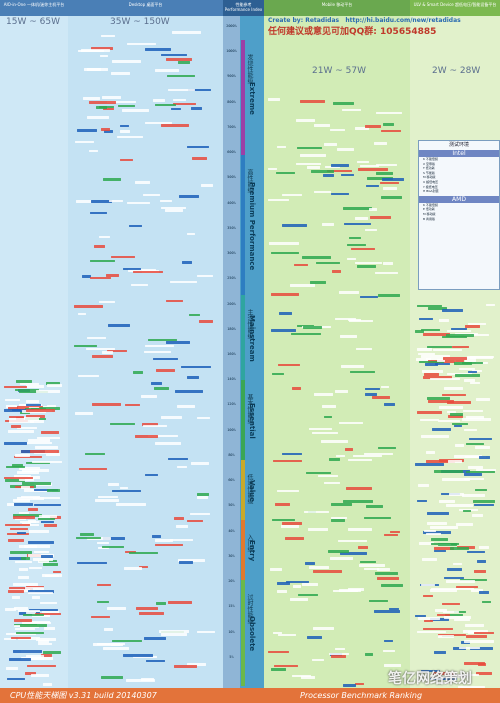 This screenshot has width=500, height=703. I want to click on performance-tick: 900%, so click(231, 76).